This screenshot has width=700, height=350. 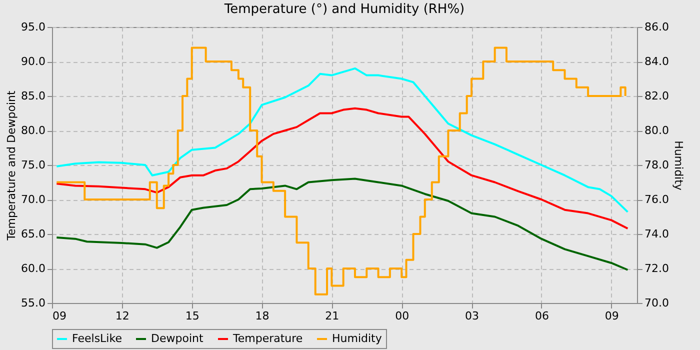 What do you see at coordinates (33, 96) in the screenshot?
I see `y-tick-label: 85.0` at bounding box center [33, 96].